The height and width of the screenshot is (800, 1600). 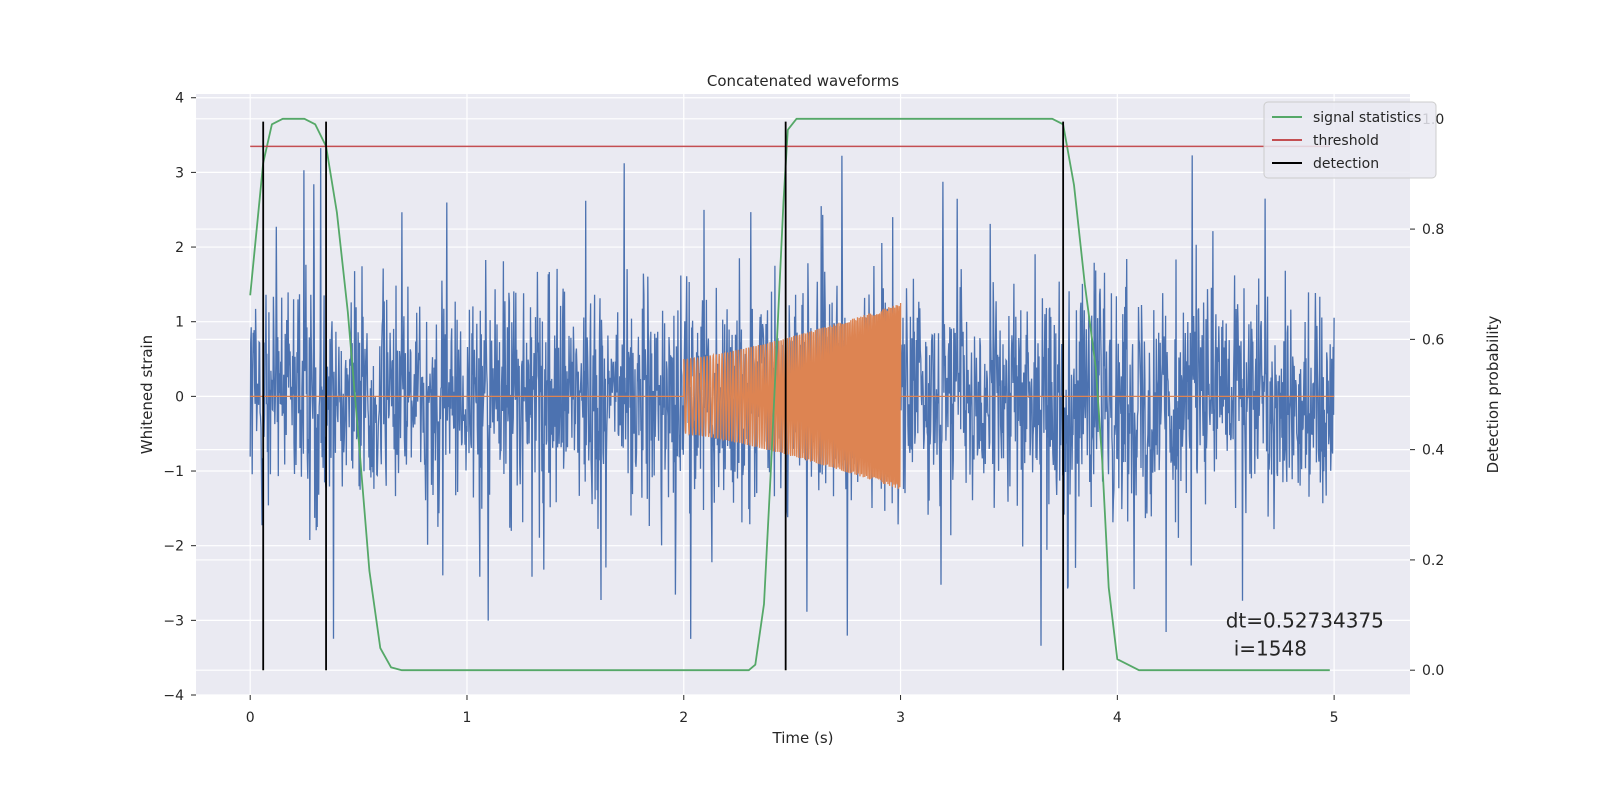 I want to click on legend-box, so click(x=1350, y=140).